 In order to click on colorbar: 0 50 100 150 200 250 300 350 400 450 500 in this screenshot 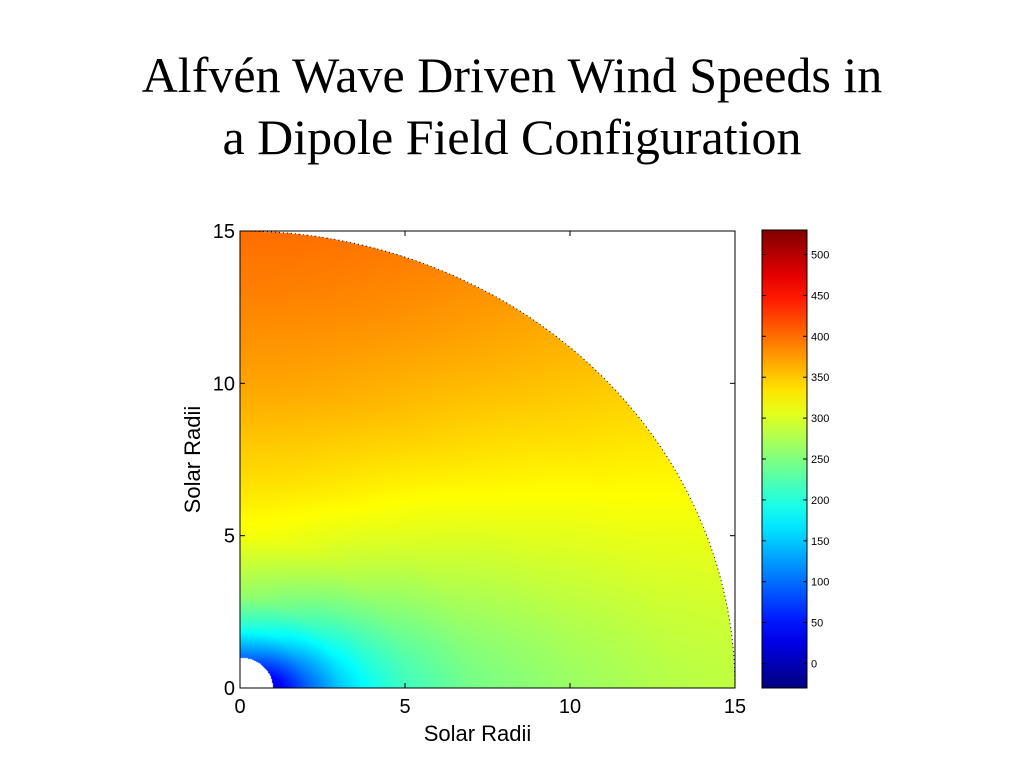, I will do `click(795, 459)`.